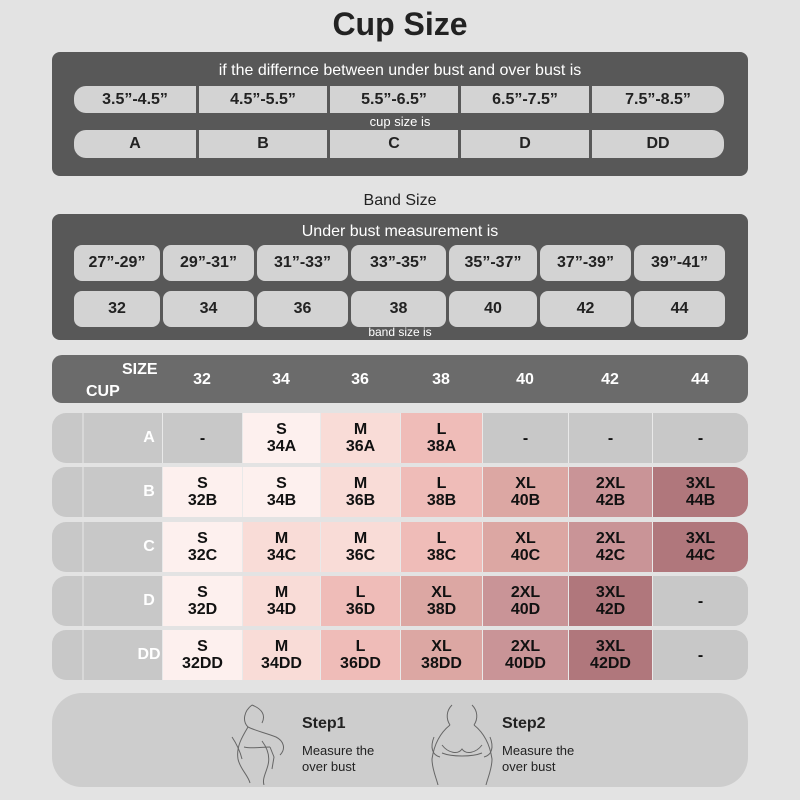 The width and height of the screenshot is (800, 800). I want to click on bra-size: 34DD, so click(281, 663).